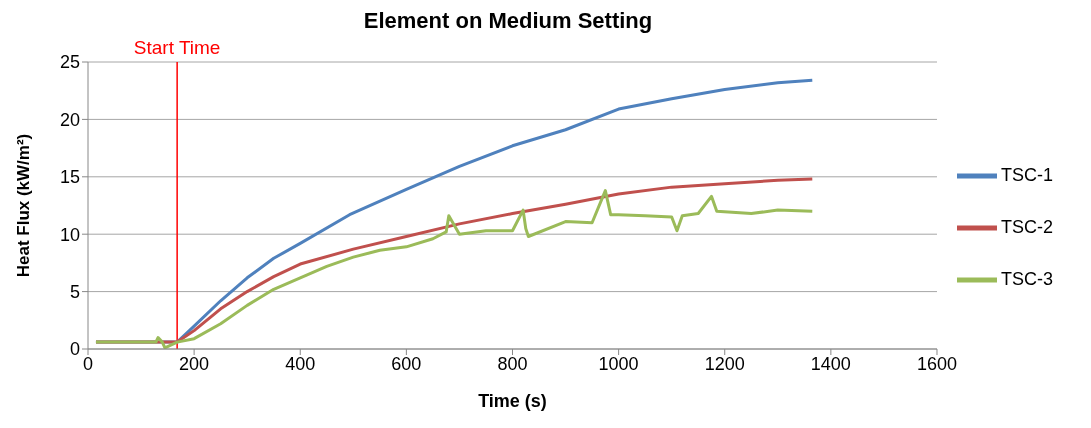 This screenshot has width=1091, height=428. What do you see at coordinates (69, 119) in the screenshot?
I see `y-tick-label: 20` at bounding box center [69, 119].